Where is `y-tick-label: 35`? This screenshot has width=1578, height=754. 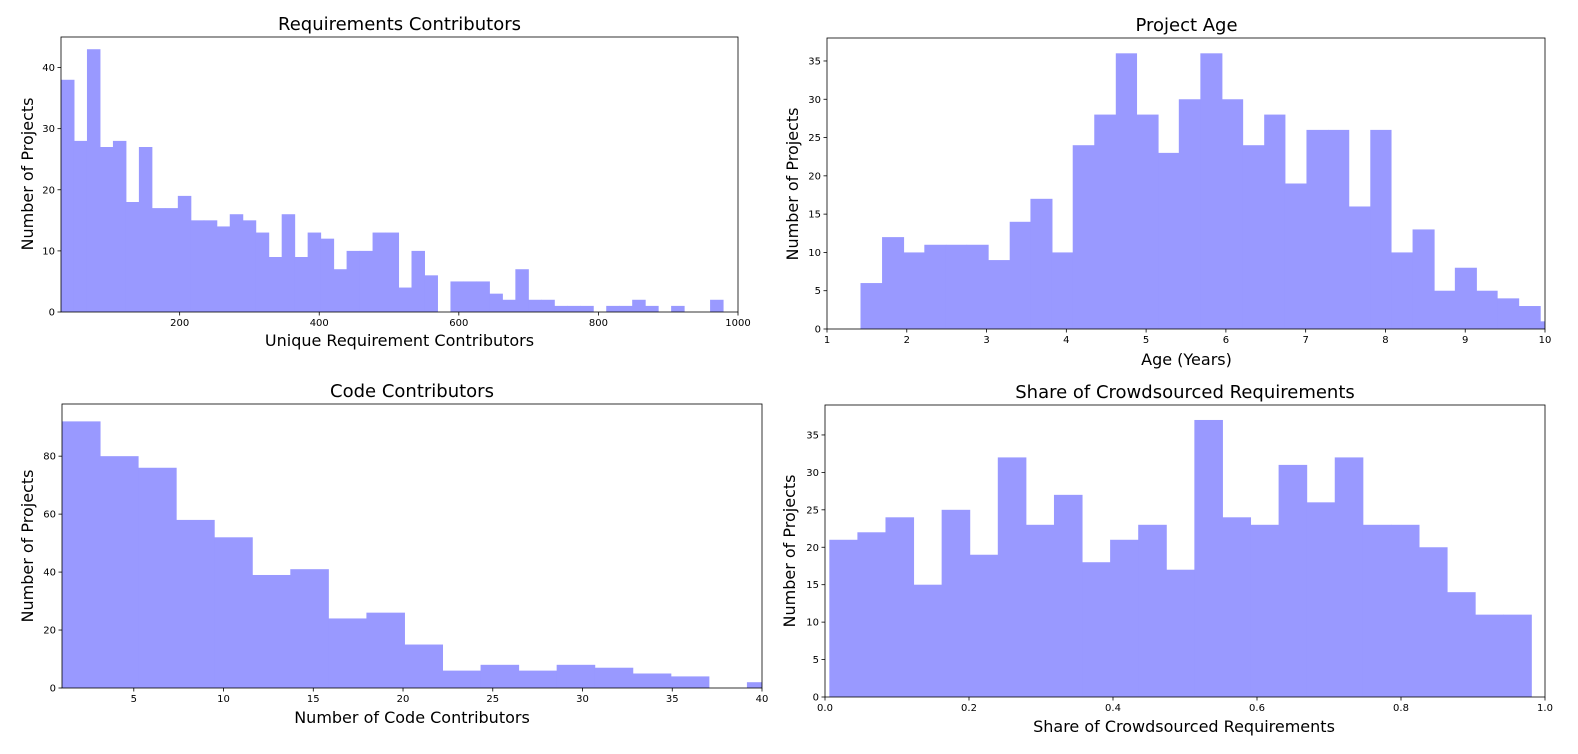 y-tick-label: 35 is located at coordinates (812, 435).